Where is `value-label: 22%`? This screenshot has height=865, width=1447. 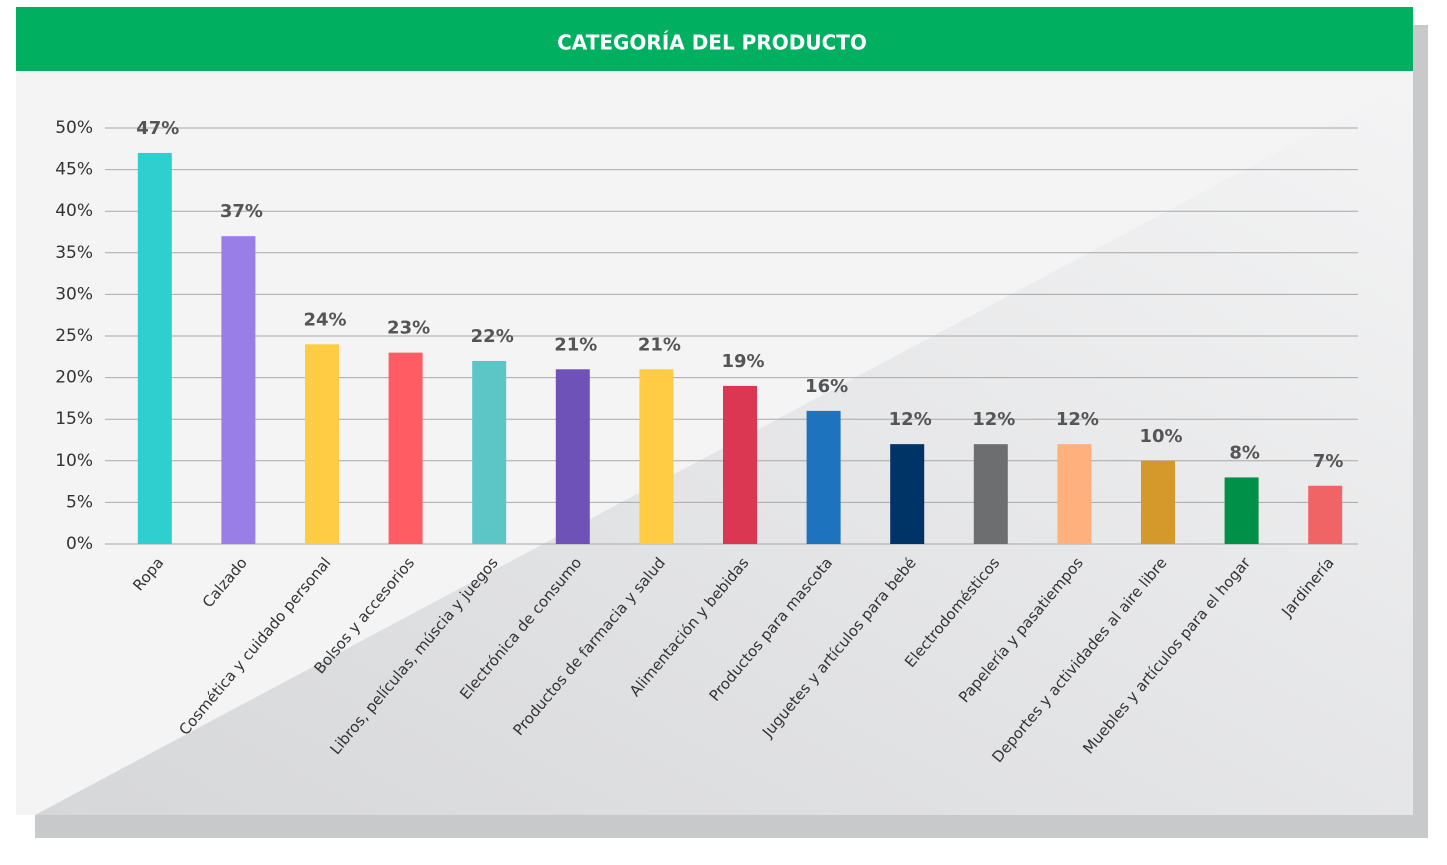 value-label: 22% is located at coordinates (492, 336).